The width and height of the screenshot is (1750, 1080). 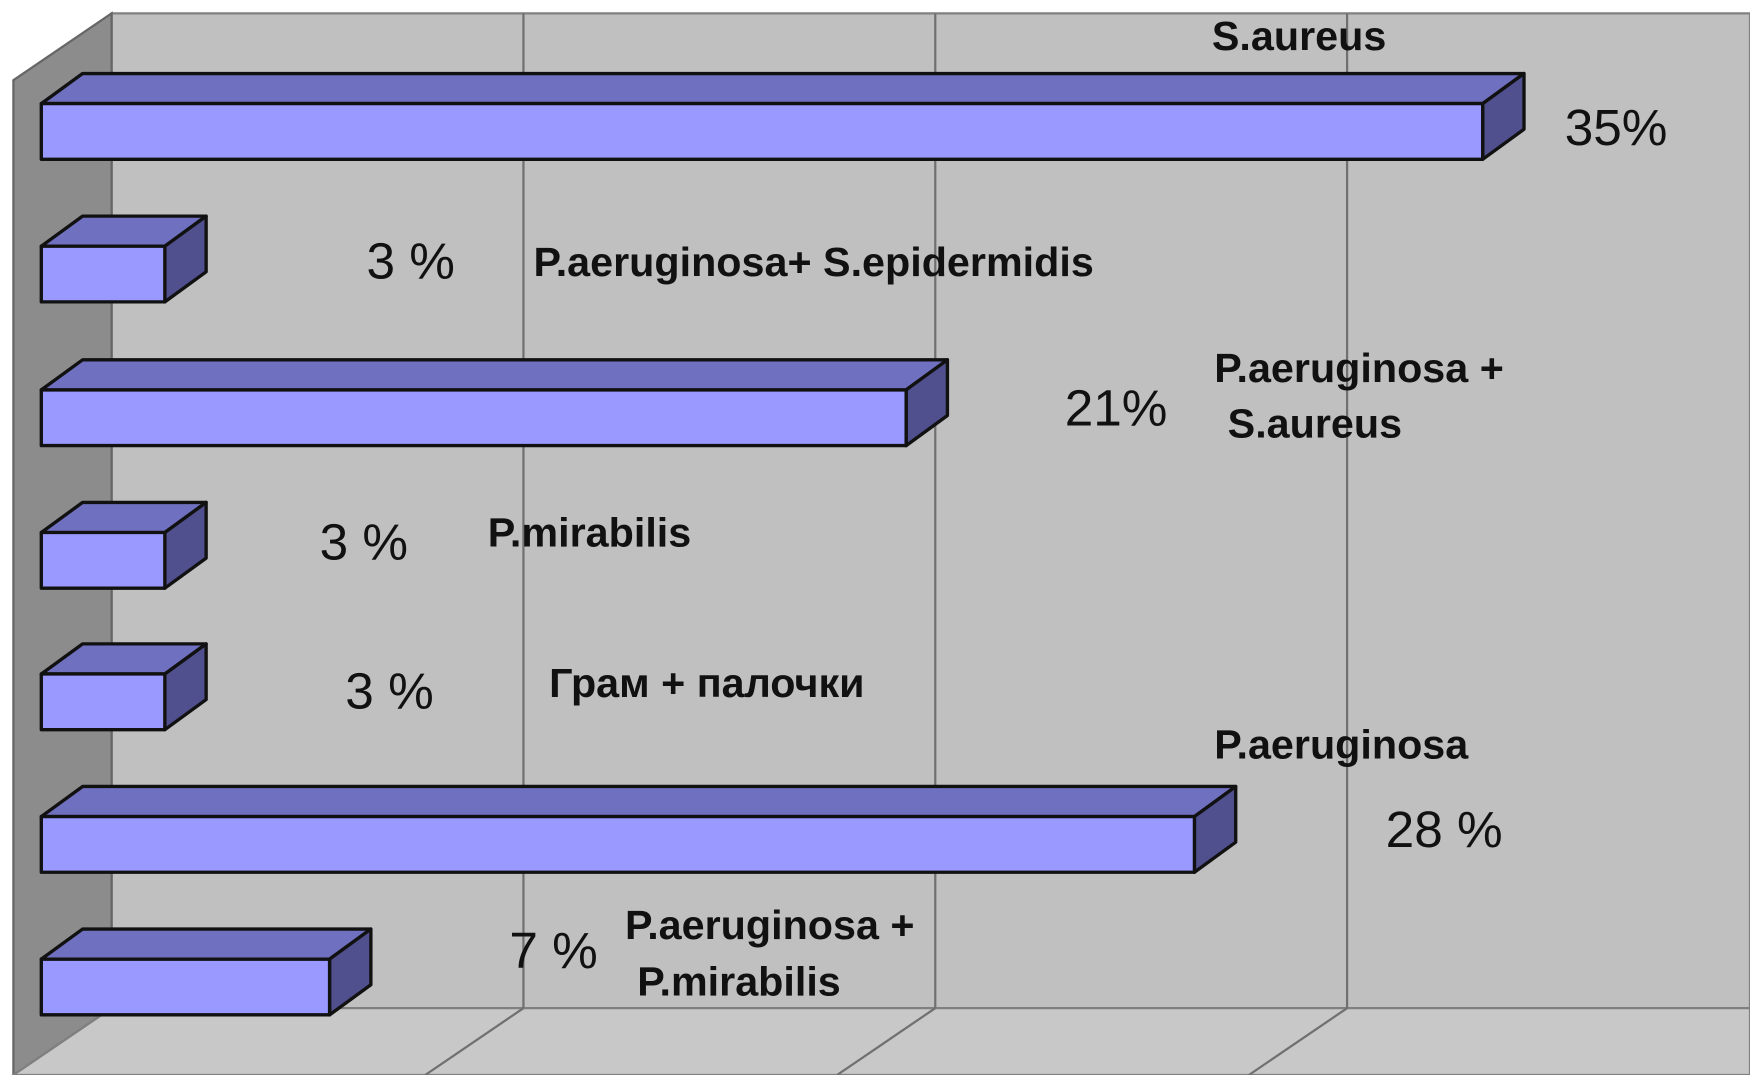 What do you see at coordinates (1444, 829) in the screenshot?
I see `value-label: 28 %` at bounding box center [1444, 829].